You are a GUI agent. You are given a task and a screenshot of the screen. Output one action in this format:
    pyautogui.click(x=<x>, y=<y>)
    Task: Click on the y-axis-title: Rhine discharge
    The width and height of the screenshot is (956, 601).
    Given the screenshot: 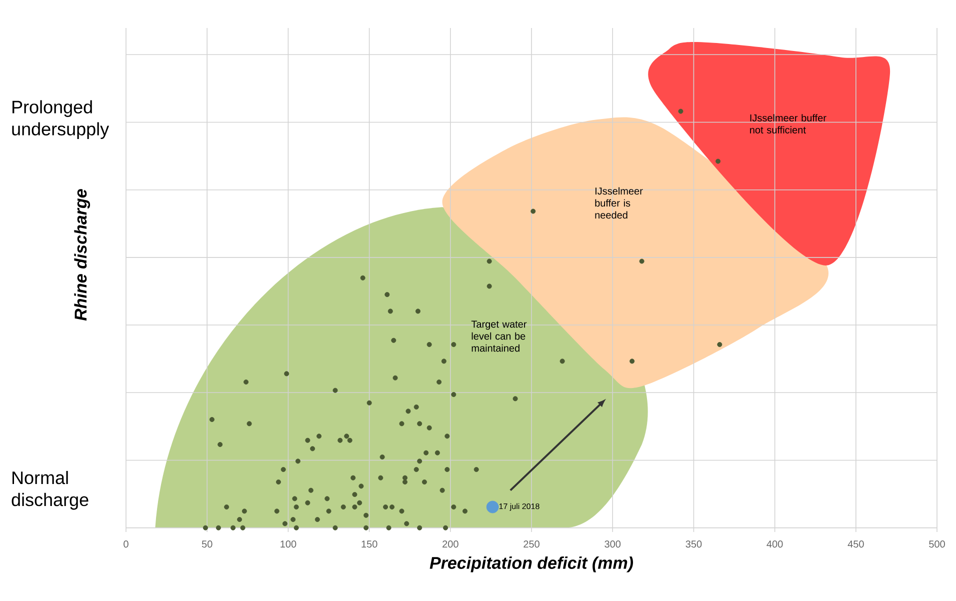 What is the action you would take?
    pyautogui.click(x=82, y=255)
    